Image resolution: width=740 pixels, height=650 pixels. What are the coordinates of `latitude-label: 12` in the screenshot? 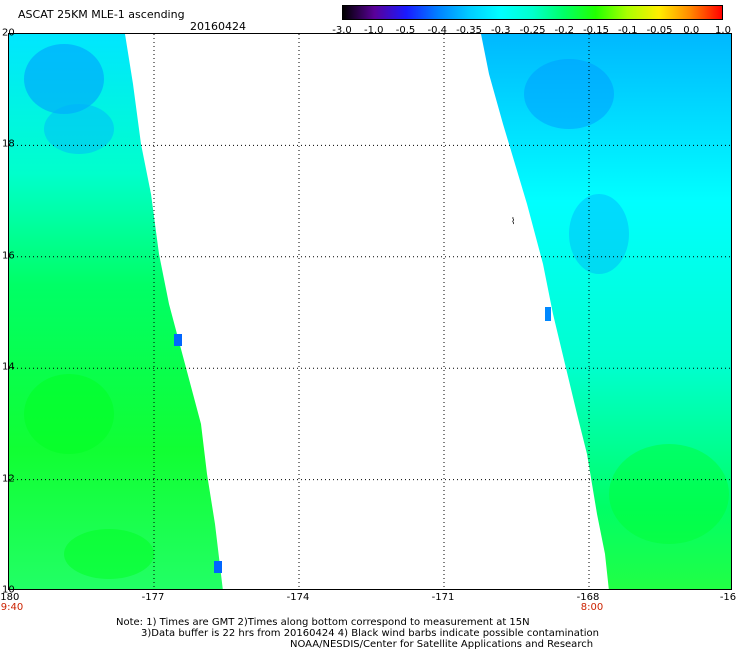 It's located at (8, 479).